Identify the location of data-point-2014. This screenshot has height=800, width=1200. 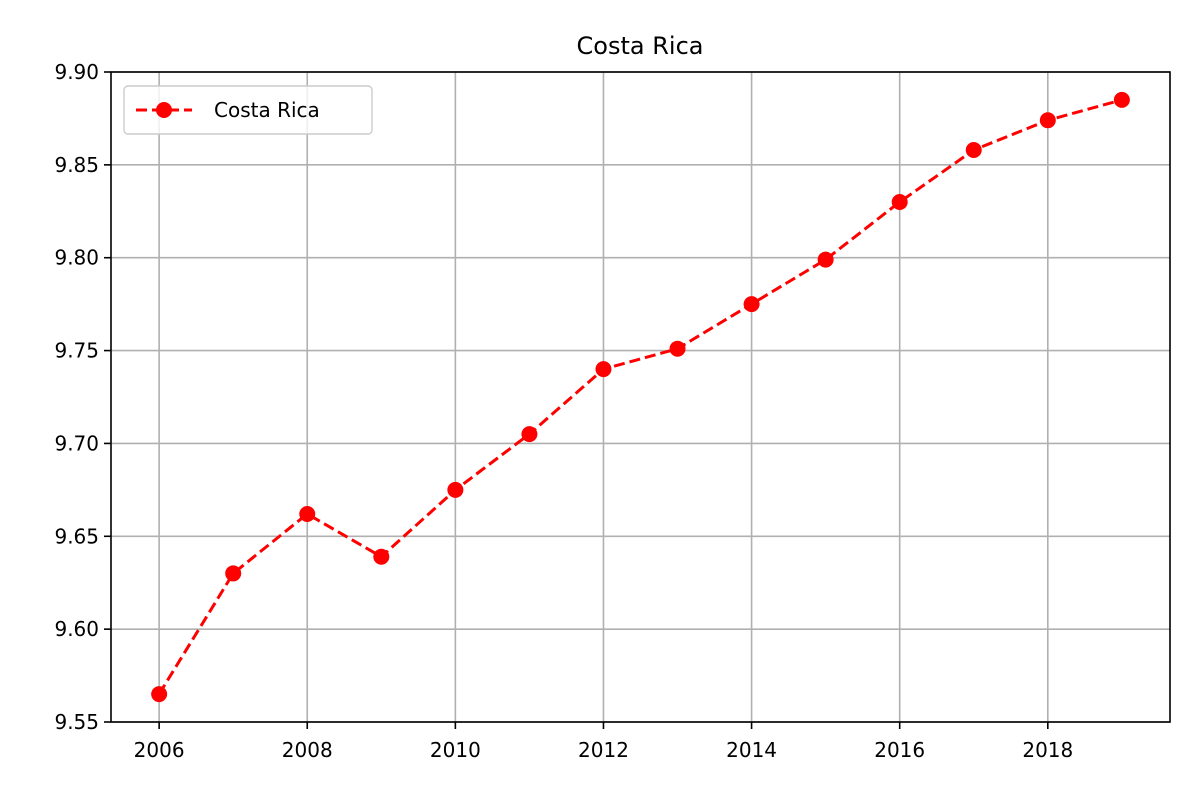
(751, 304).